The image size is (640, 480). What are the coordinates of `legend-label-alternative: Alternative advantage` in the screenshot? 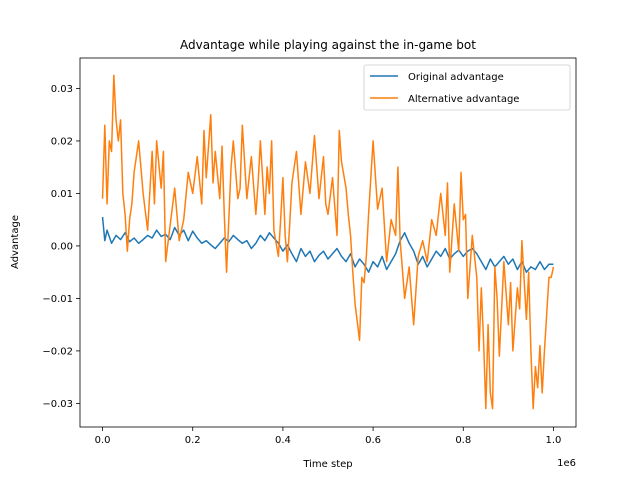 It's located at (463, 99).